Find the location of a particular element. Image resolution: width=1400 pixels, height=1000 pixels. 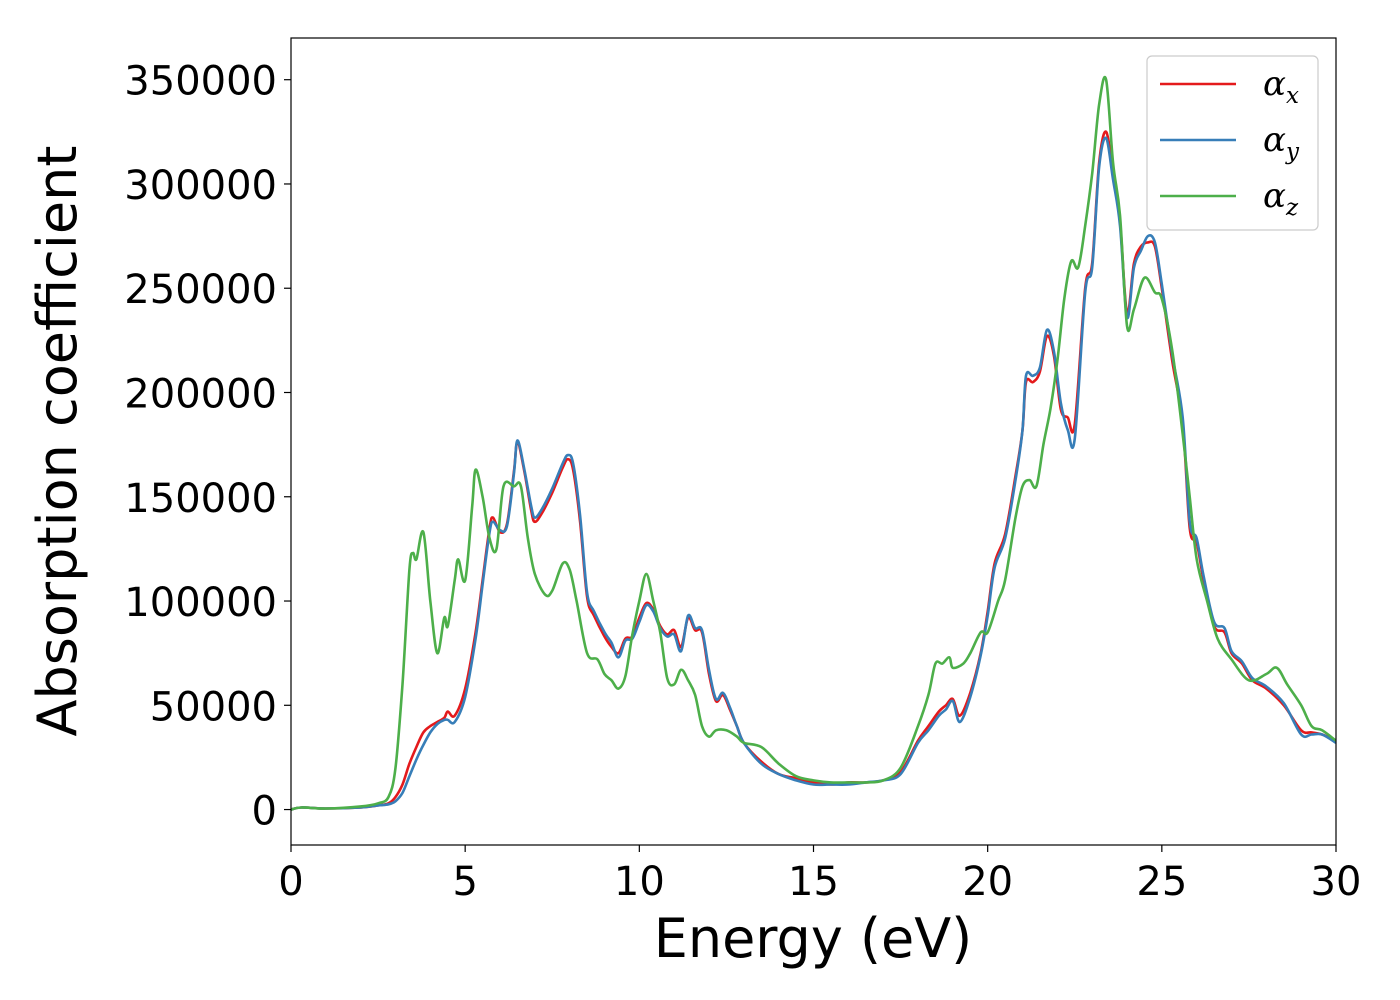

y-tick-label: 150000 is located at coordinates (200, 499).